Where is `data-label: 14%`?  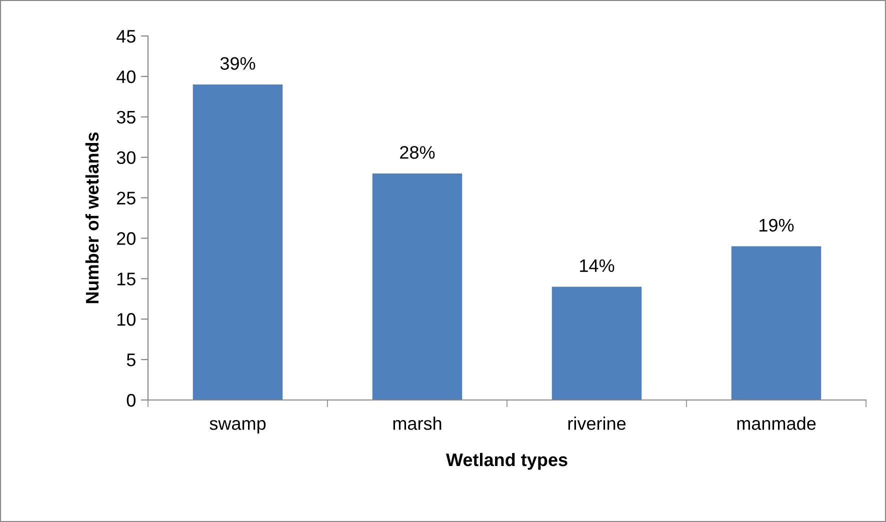
data-label: 14% is located at coordinates (597, 265).